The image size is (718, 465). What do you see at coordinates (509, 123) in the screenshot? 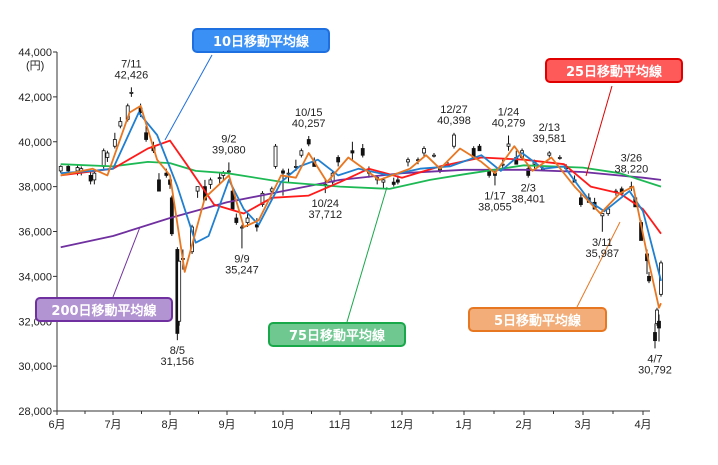
I see `annotation-value: 40,279` at bounding box center [509, 123].